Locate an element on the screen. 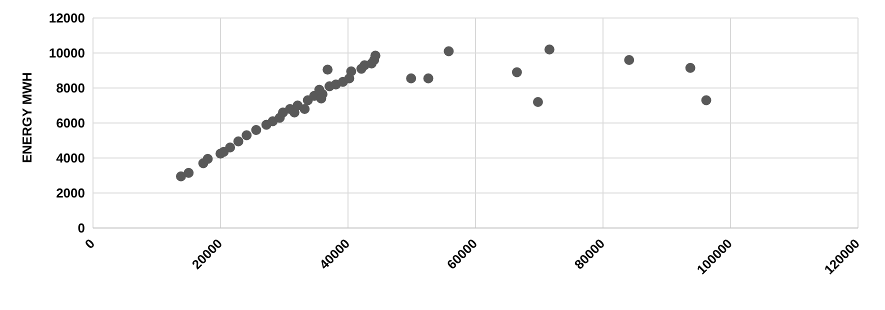 The width and height of the screenshot is (885, 310). y-tick-label: 0 is located at coordinates (81, 228).